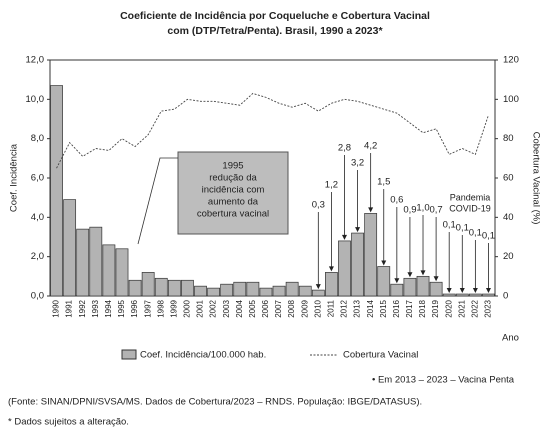 Image resolution: width=550 pixels, height=433 pixels. Describe the element at coordinates (511, 99) in the screenshot. I see `y2-tick-label: 100` at that location.